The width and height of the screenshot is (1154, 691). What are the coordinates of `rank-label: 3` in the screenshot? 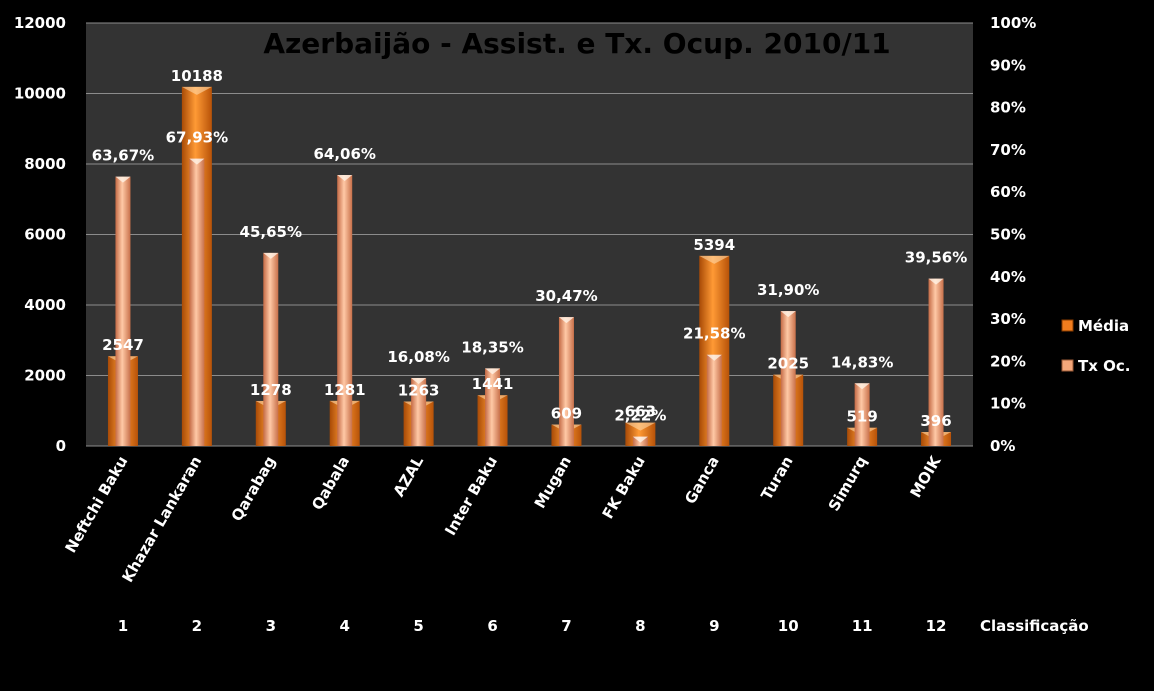 It's located at (271, 626).